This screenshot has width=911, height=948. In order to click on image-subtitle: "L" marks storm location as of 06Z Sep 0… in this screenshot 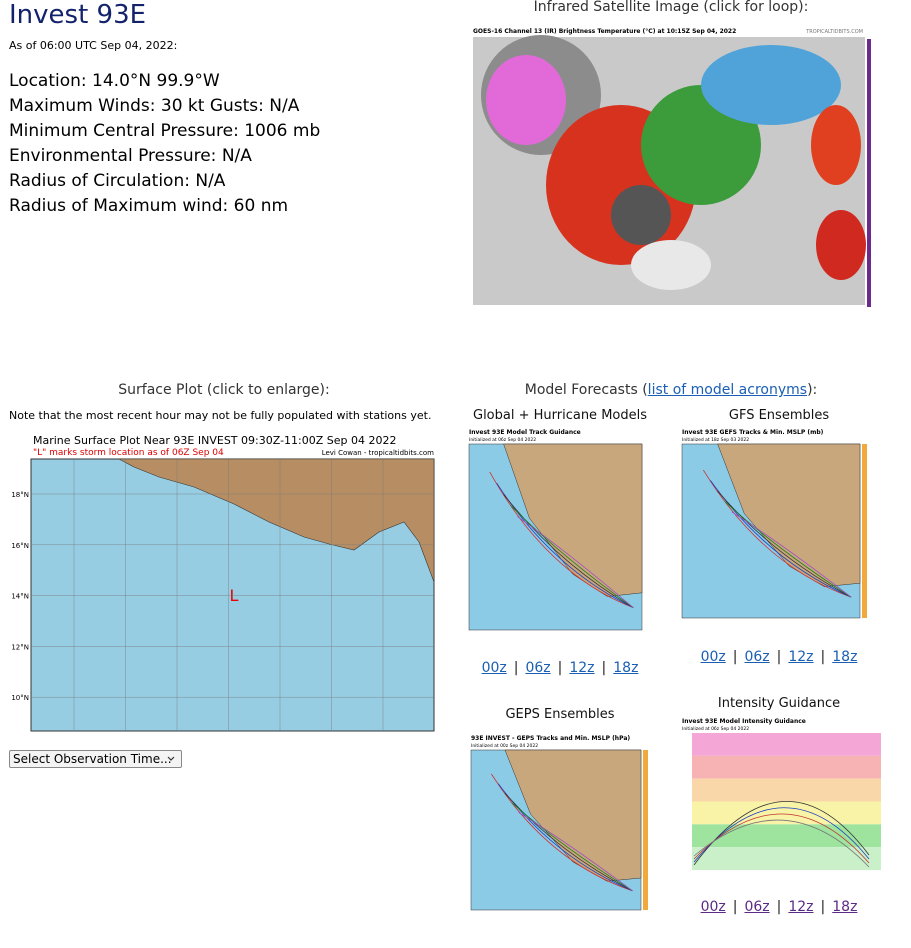, I will do `click(128, 453)`.